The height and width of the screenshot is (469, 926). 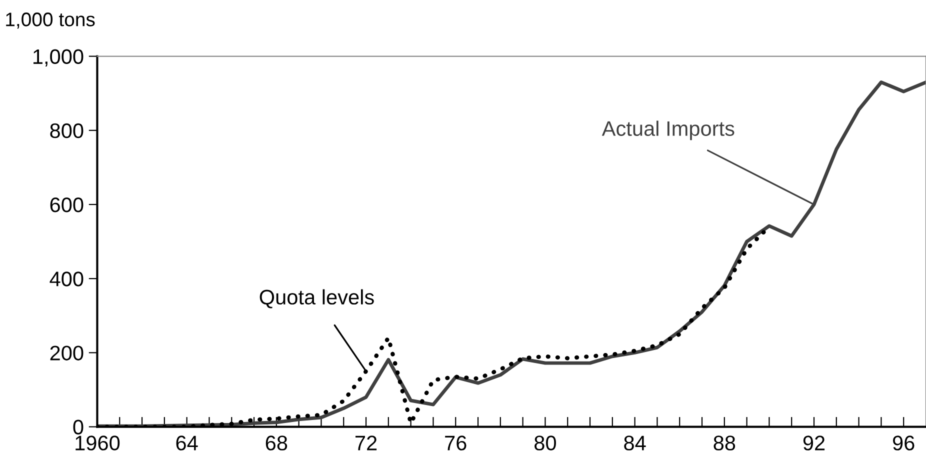 What do you see at coordinates (903, 443) in the screenshot?
I see `x-tick-label: 96` at bounding box center [903, 443].